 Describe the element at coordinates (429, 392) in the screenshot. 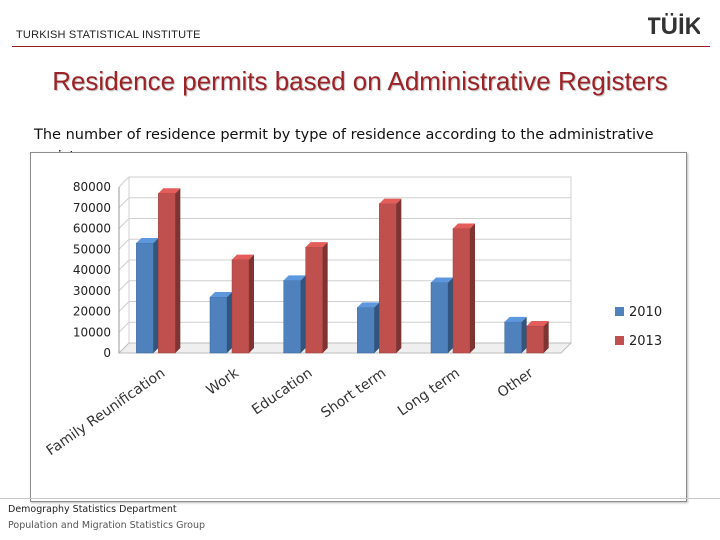

I see `x-tick-label: Long term` at that location.